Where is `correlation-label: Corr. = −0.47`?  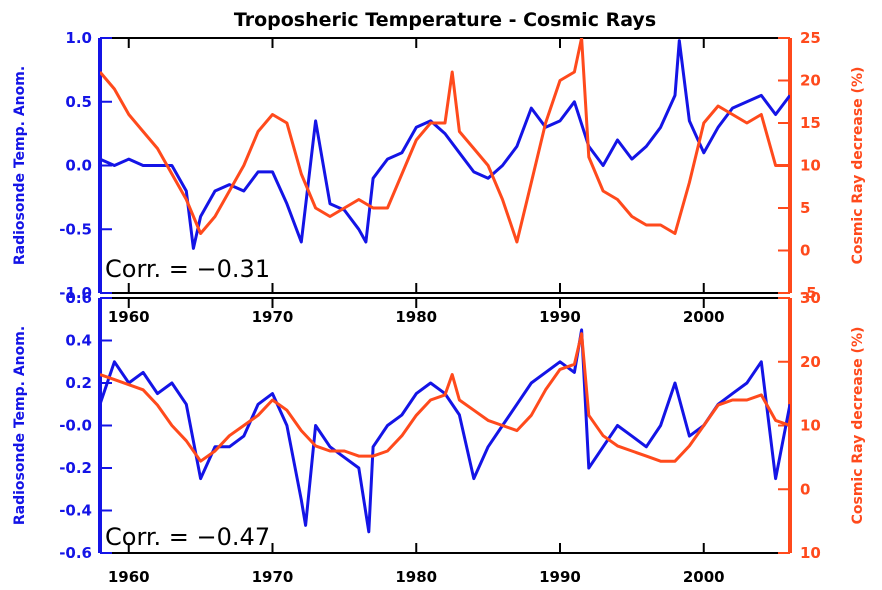
correlation-label: Corr. = −0.47 is located at coordinates (187, 537).